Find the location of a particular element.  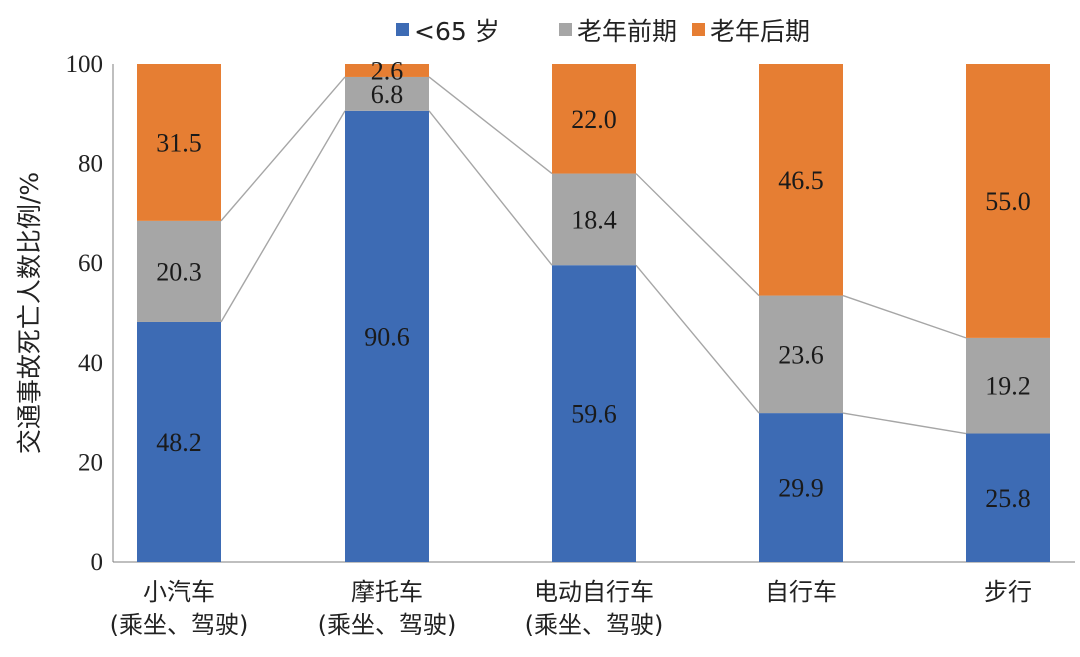

x-category-label: 小汽车 is located at coordinates (179, 592).